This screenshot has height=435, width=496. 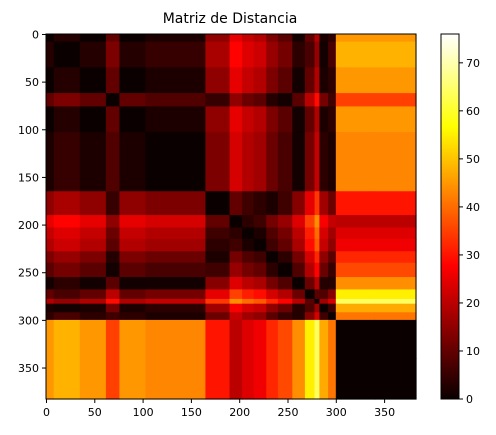 I want to click on colorbar-tick-label: 30, so click(x=473, y=255).